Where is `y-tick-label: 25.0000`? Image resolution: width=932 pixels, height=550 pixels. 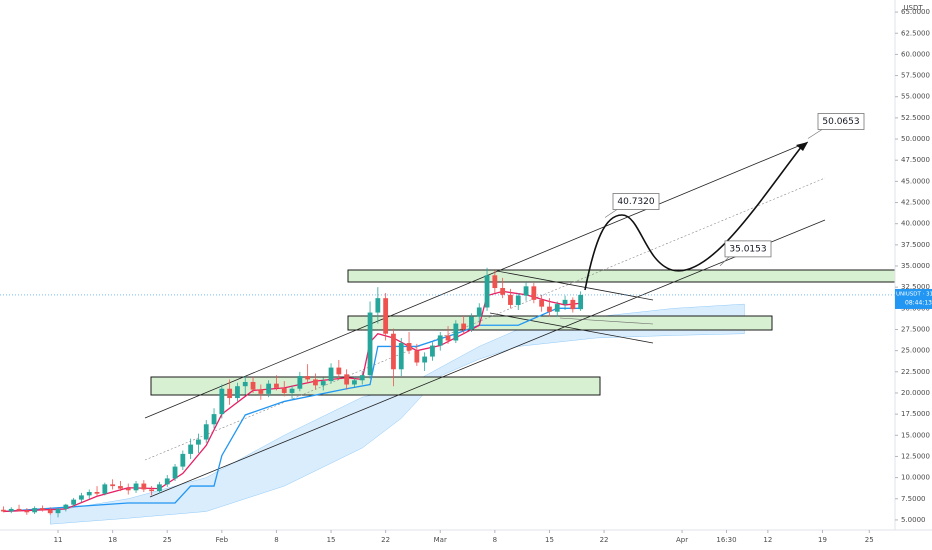 y-tick-label: 25.0000 is located at coordinates (915, 351).